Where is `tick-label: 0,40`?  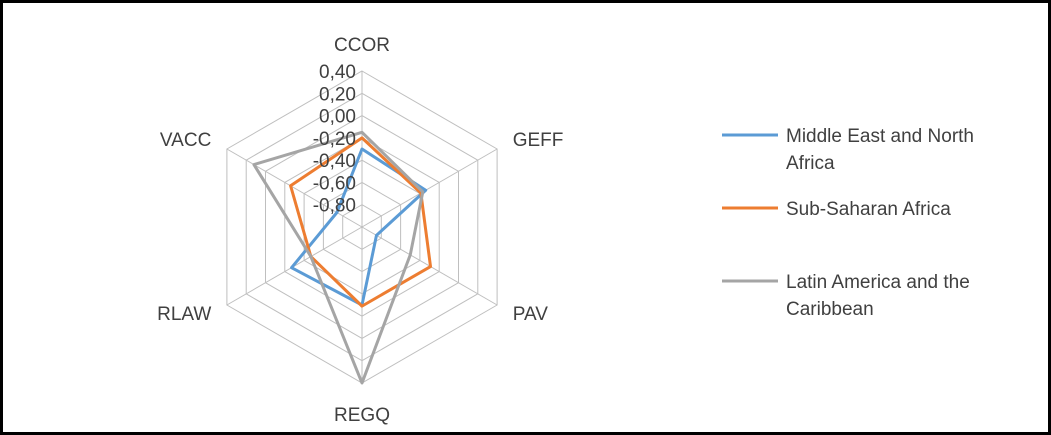 tick-label: 0,40 is located at coordinates (337, 72).